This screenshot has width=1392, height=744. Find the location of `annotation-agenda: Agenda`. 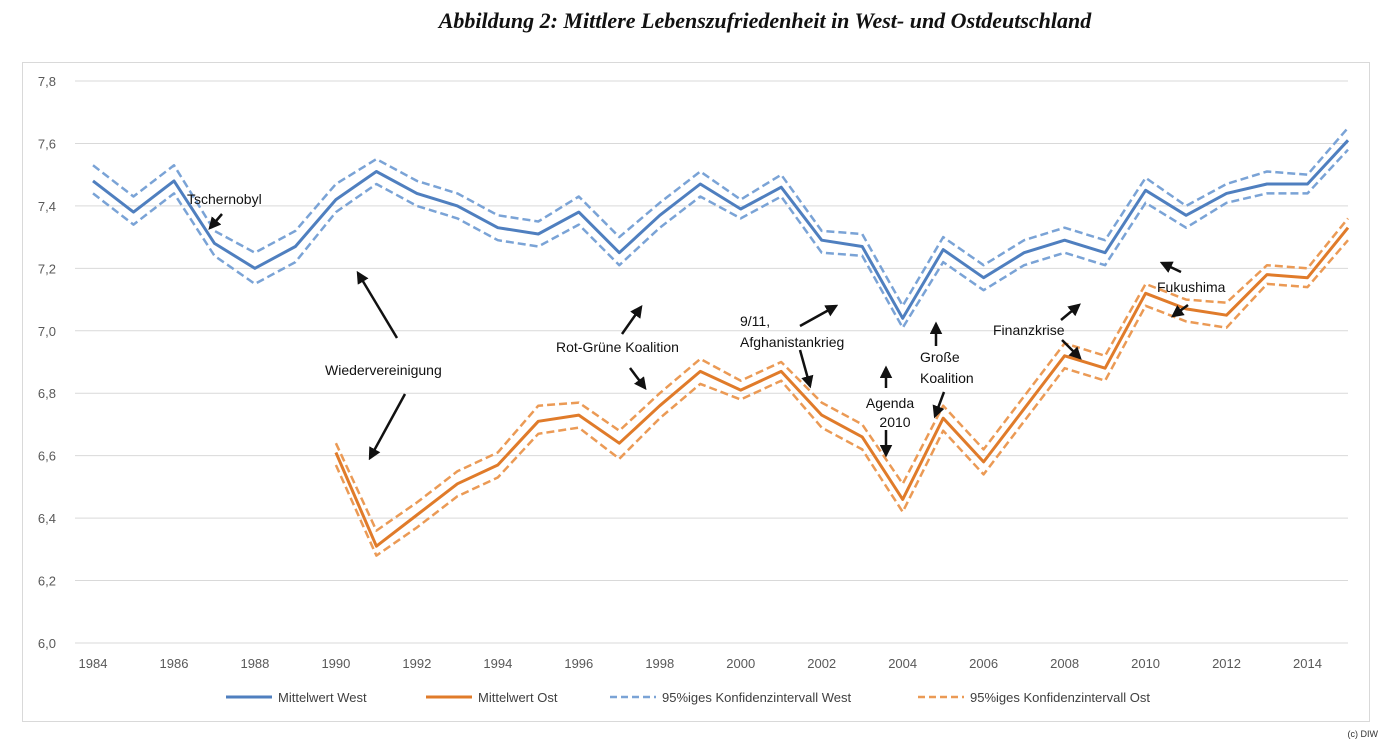

annotation-agenda: Agenda is located at coordinates (890, 403).